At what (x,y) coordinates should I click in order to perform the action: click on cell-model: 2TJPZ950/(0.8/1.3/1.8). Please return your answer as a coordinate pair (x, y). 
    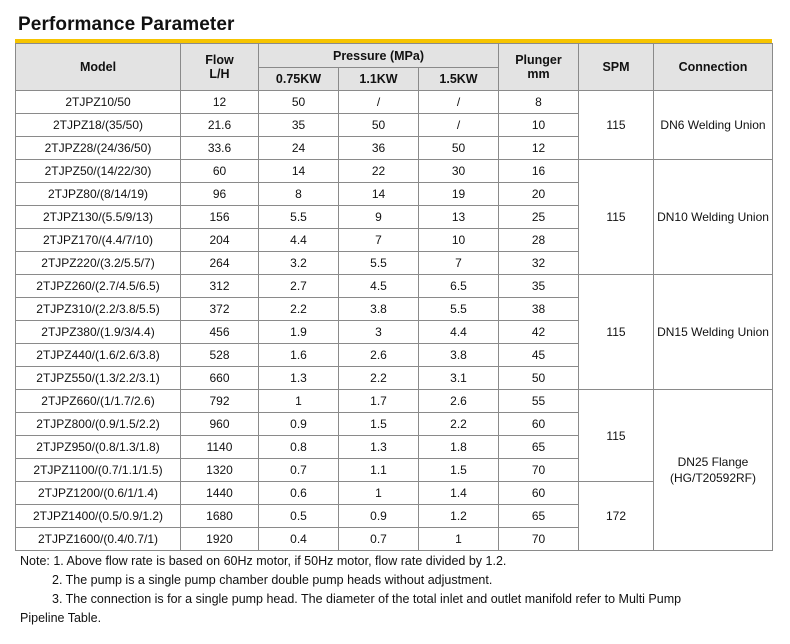
    Looking at the image, I should click on (98, 447).